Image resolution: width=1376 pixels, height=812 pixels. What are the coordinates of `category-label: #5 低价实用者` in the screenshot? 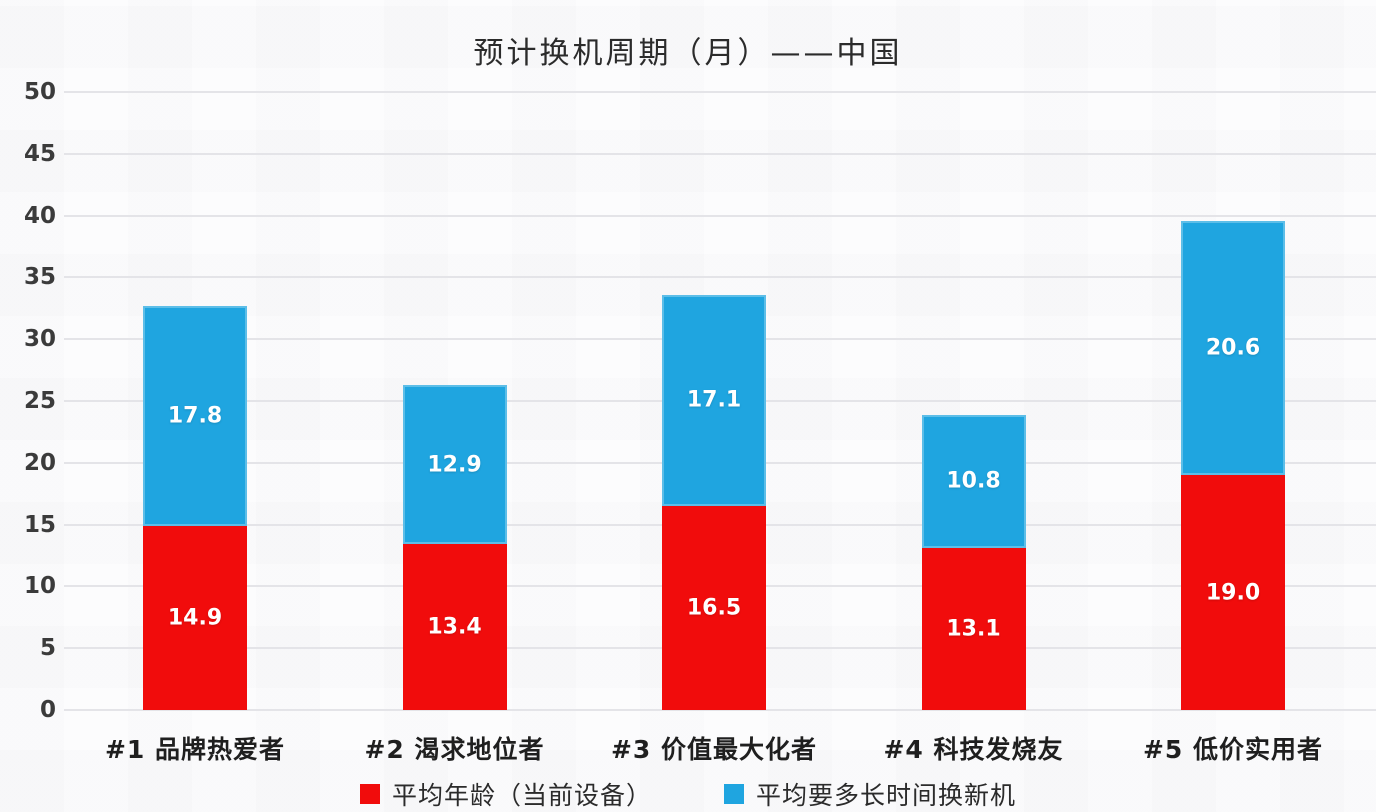 It's located at (1233, 749).